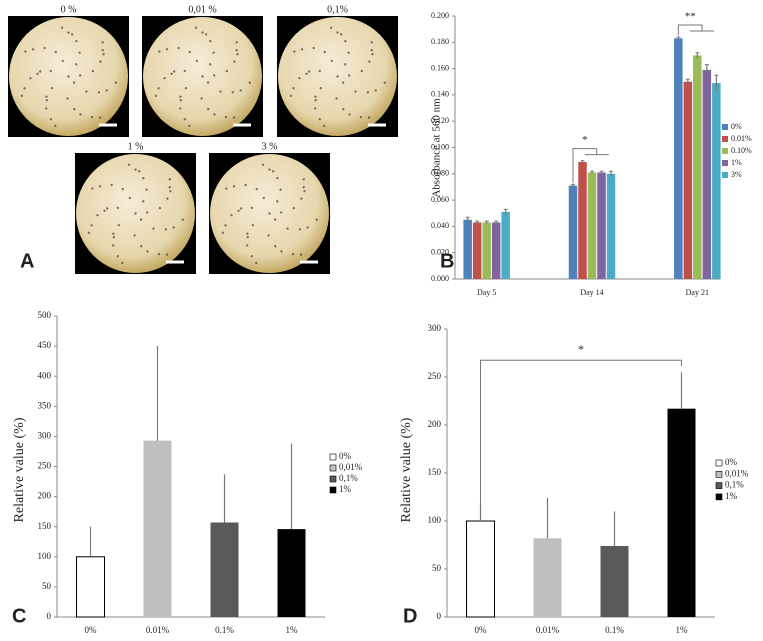  I want to click on y-tick-label: 0.160, so click(440, 67).